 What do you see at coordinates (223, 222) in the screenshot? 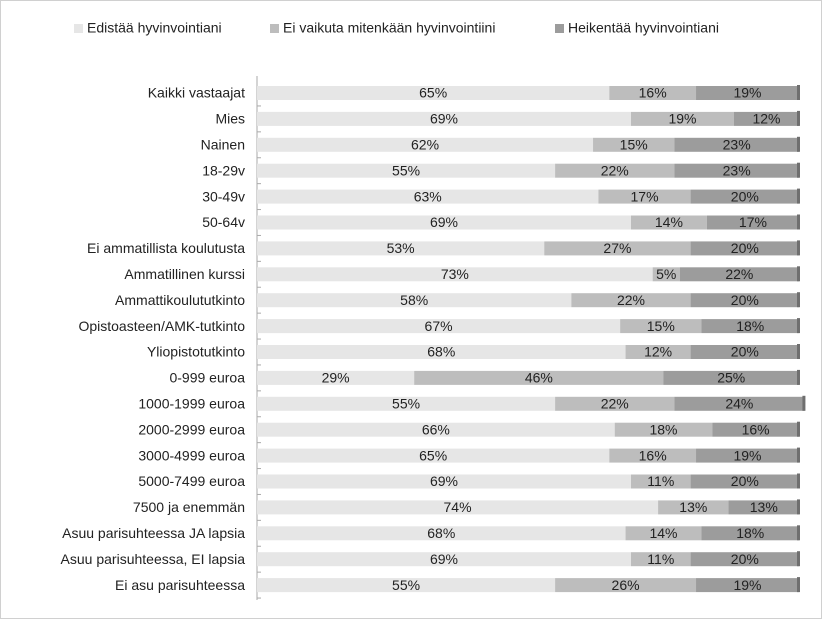
I see `category-label: 50-64v` at bounding box center [223, 222].